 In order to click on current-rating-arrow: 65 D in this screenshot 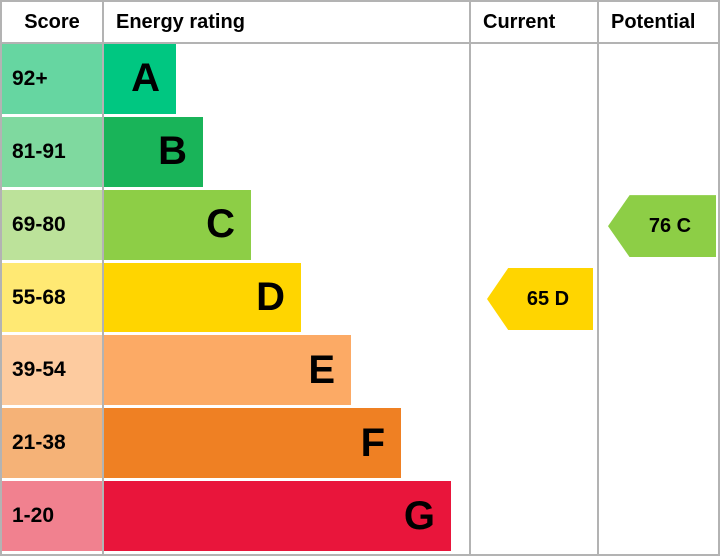, I will do `click(540, 299)`.